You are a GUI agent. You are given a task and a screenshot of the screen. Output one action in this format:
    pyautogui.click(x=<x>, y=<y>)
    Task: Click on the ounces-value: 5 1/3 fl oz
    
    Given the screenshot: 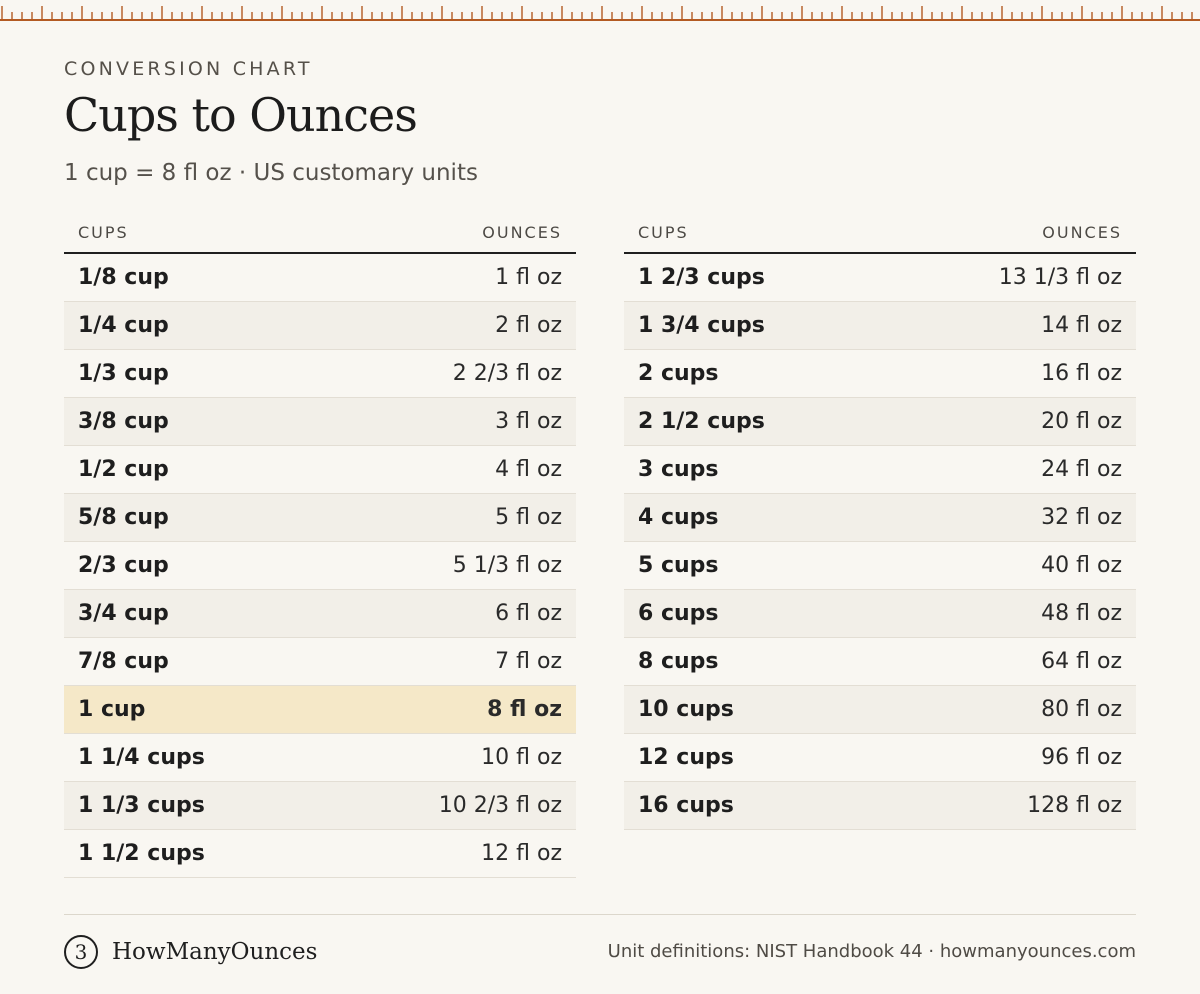 What is the action you would take?
    pyautogui.click(x=507, y=565)
    